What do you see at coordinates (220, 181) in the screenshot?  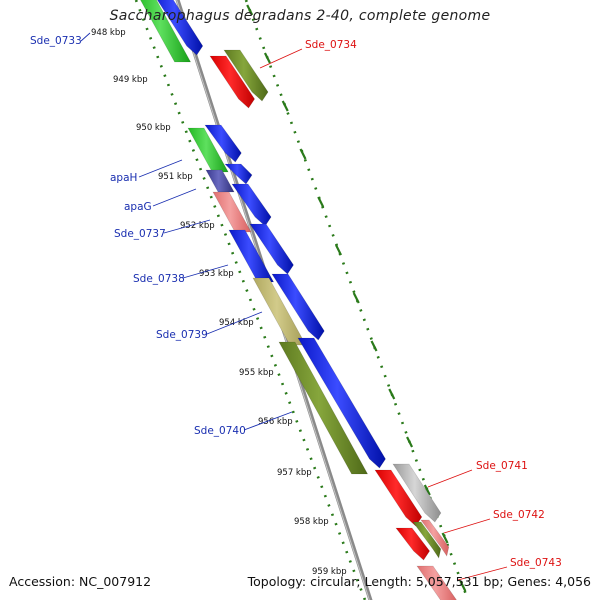 I see `gene-feature-purple` at bounding box center [220, 181].